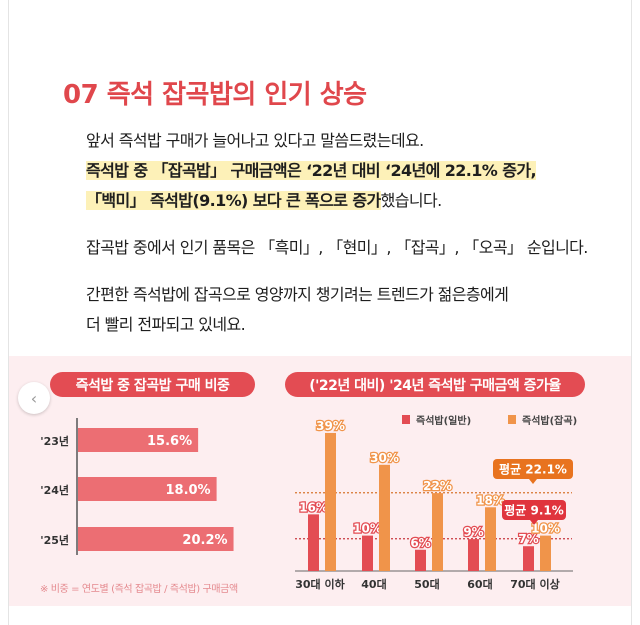 Image resolution: width=640 pixels, height=625 pixels. Describe the element at coordinates (437, 486) in the screenshot. I see `bar-value-label: 22%` at that location.